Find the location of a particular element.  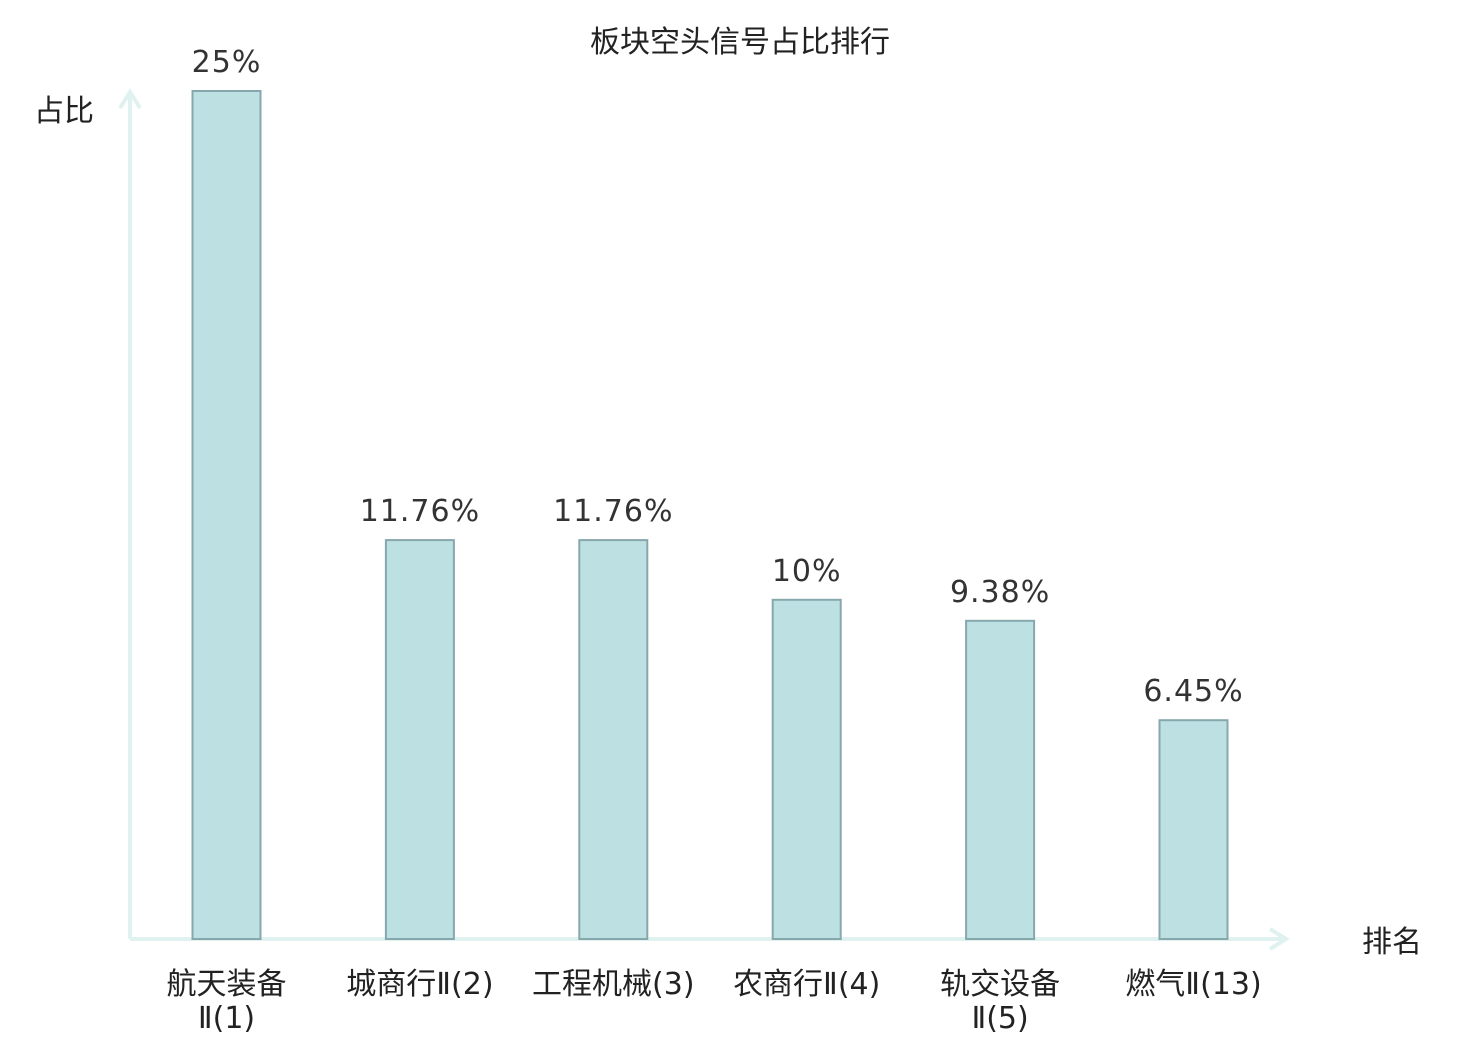

value-label-5: 9.38% is located at coordinates (1000, 592).